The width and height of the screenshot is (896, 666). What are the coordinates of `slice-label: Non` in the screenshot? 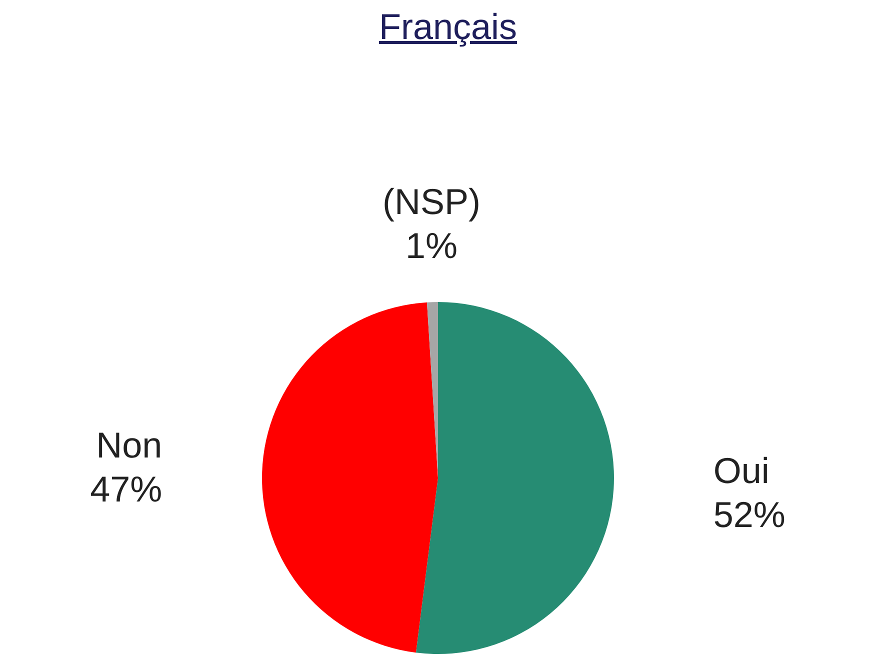 It's located at (129, 445).